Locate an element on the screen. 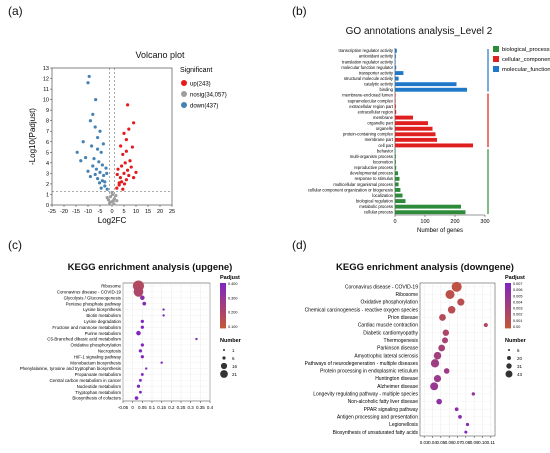  legend-label: down(437) is located at coordinates (204, 107).